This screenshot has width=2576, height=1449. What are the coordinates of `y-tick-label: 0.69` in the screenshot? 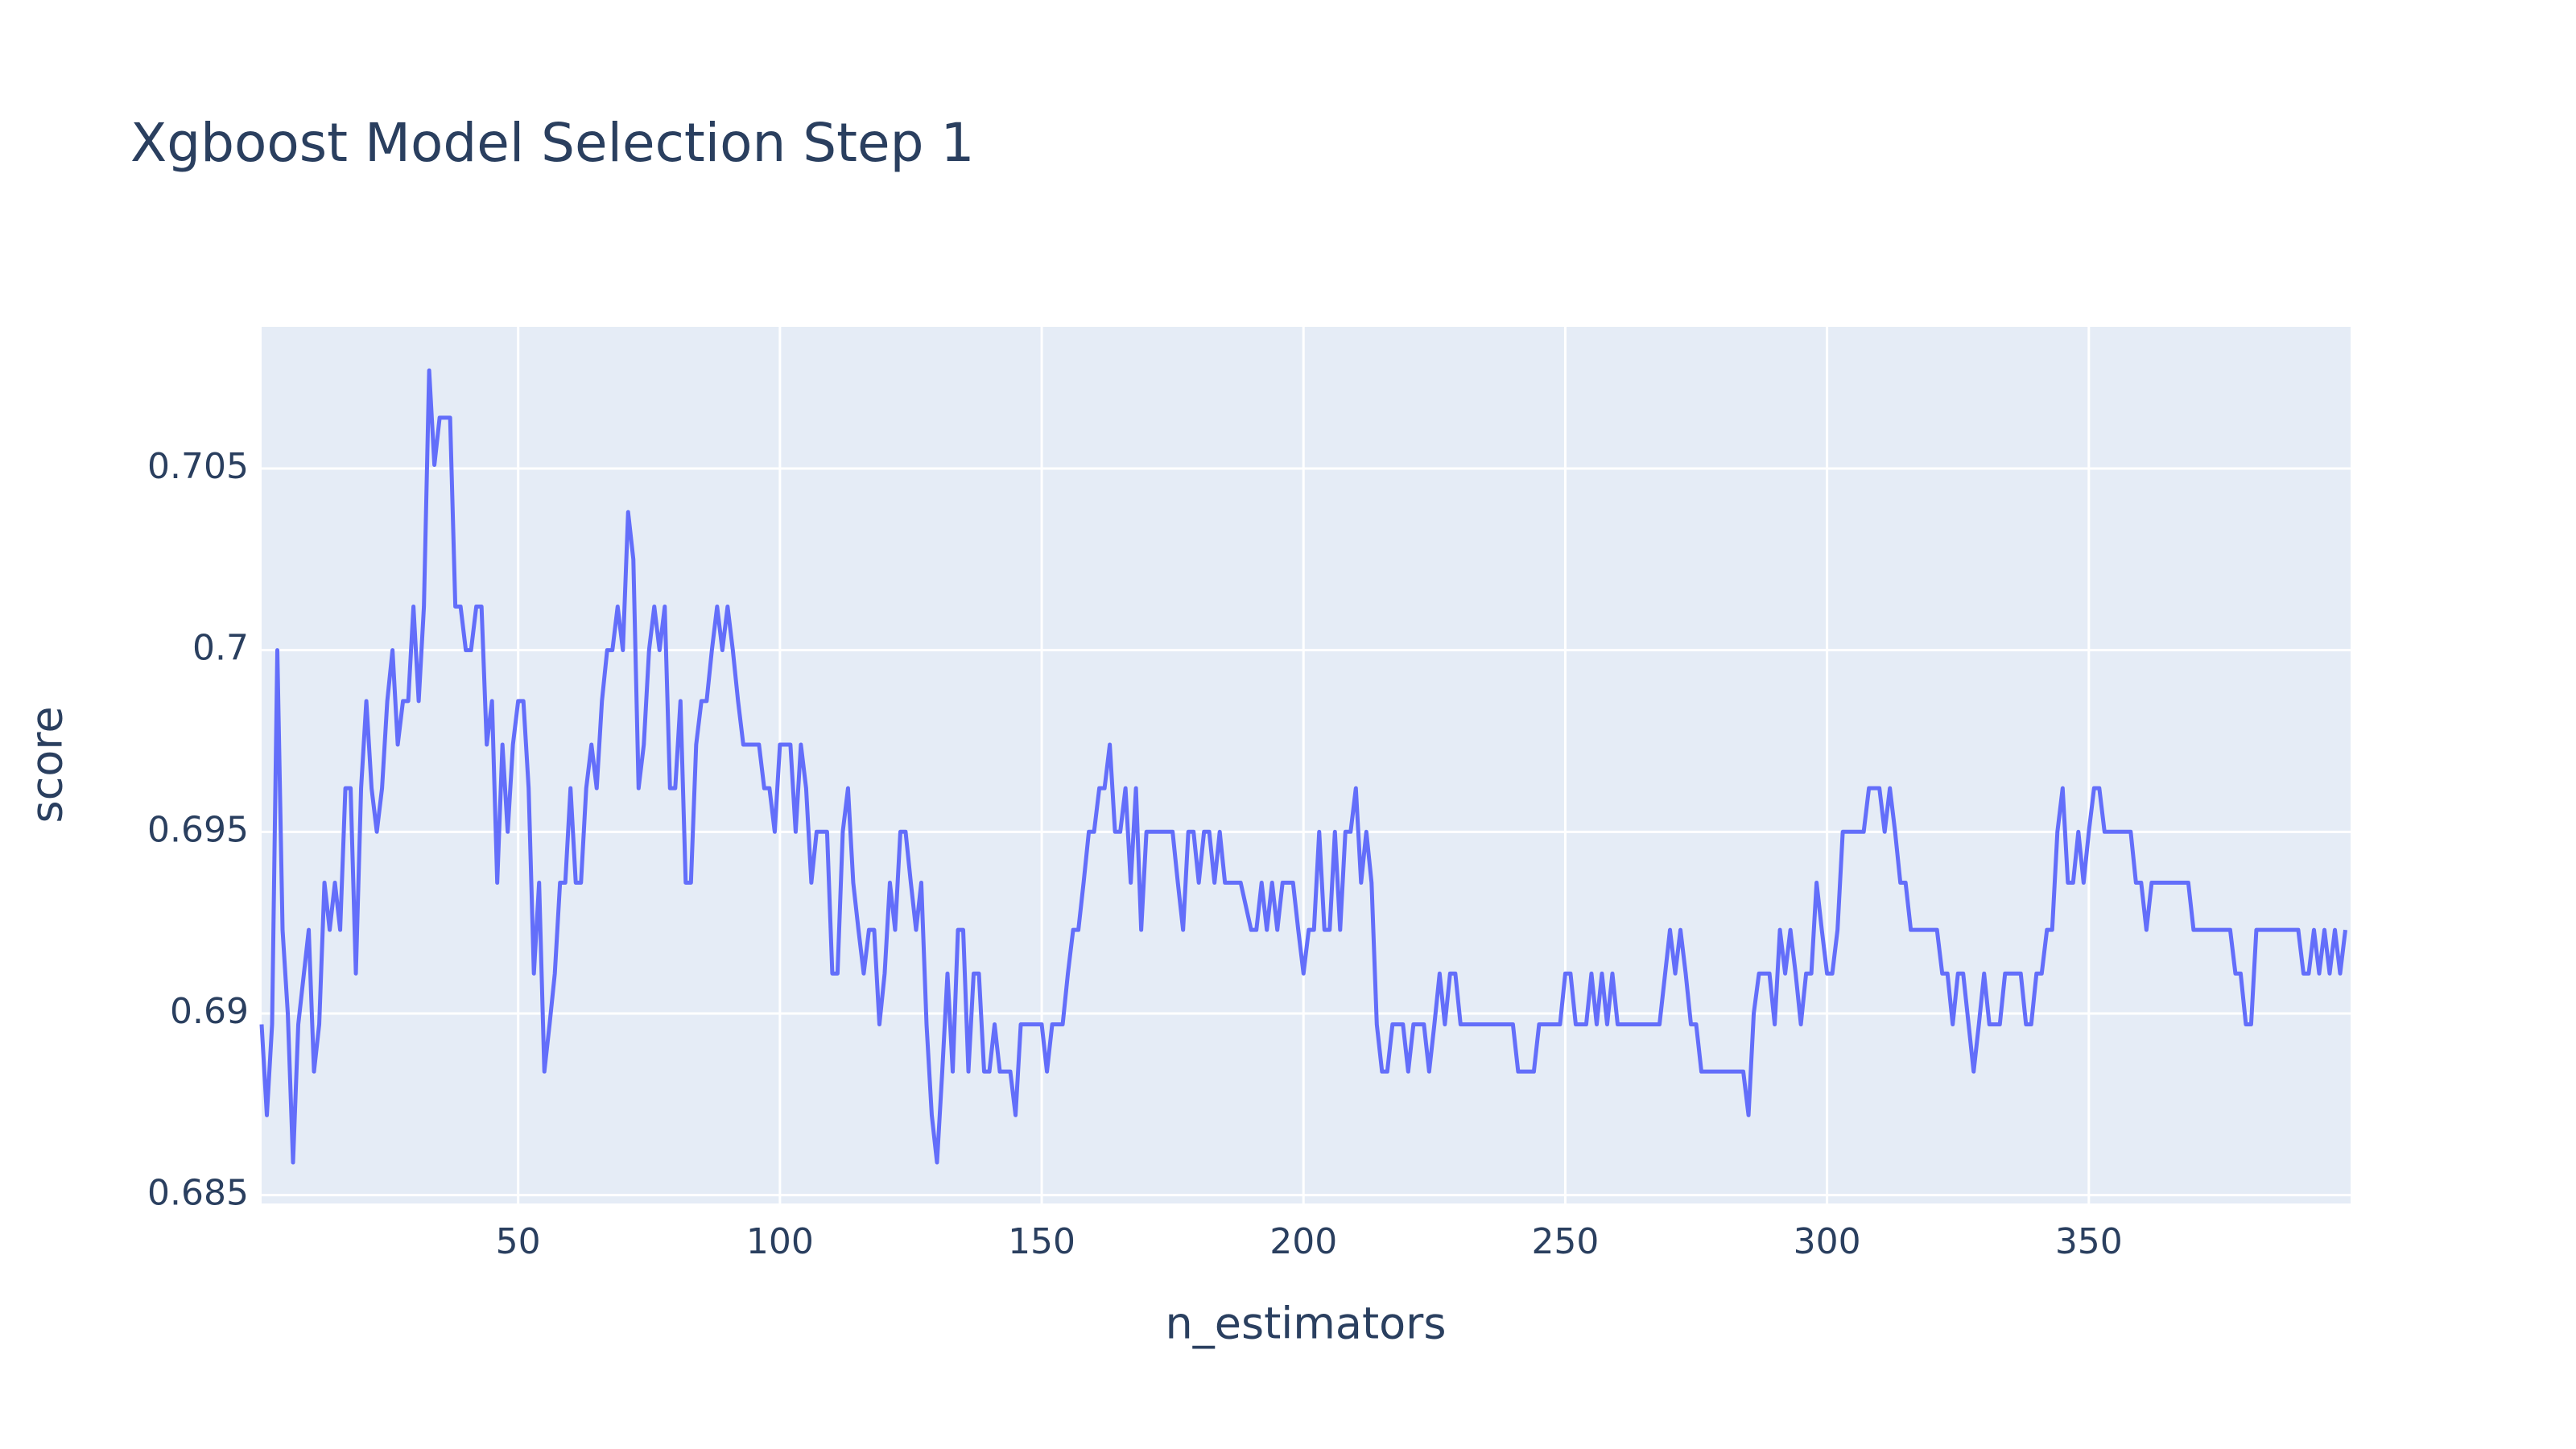 It's located at (209, 1011).